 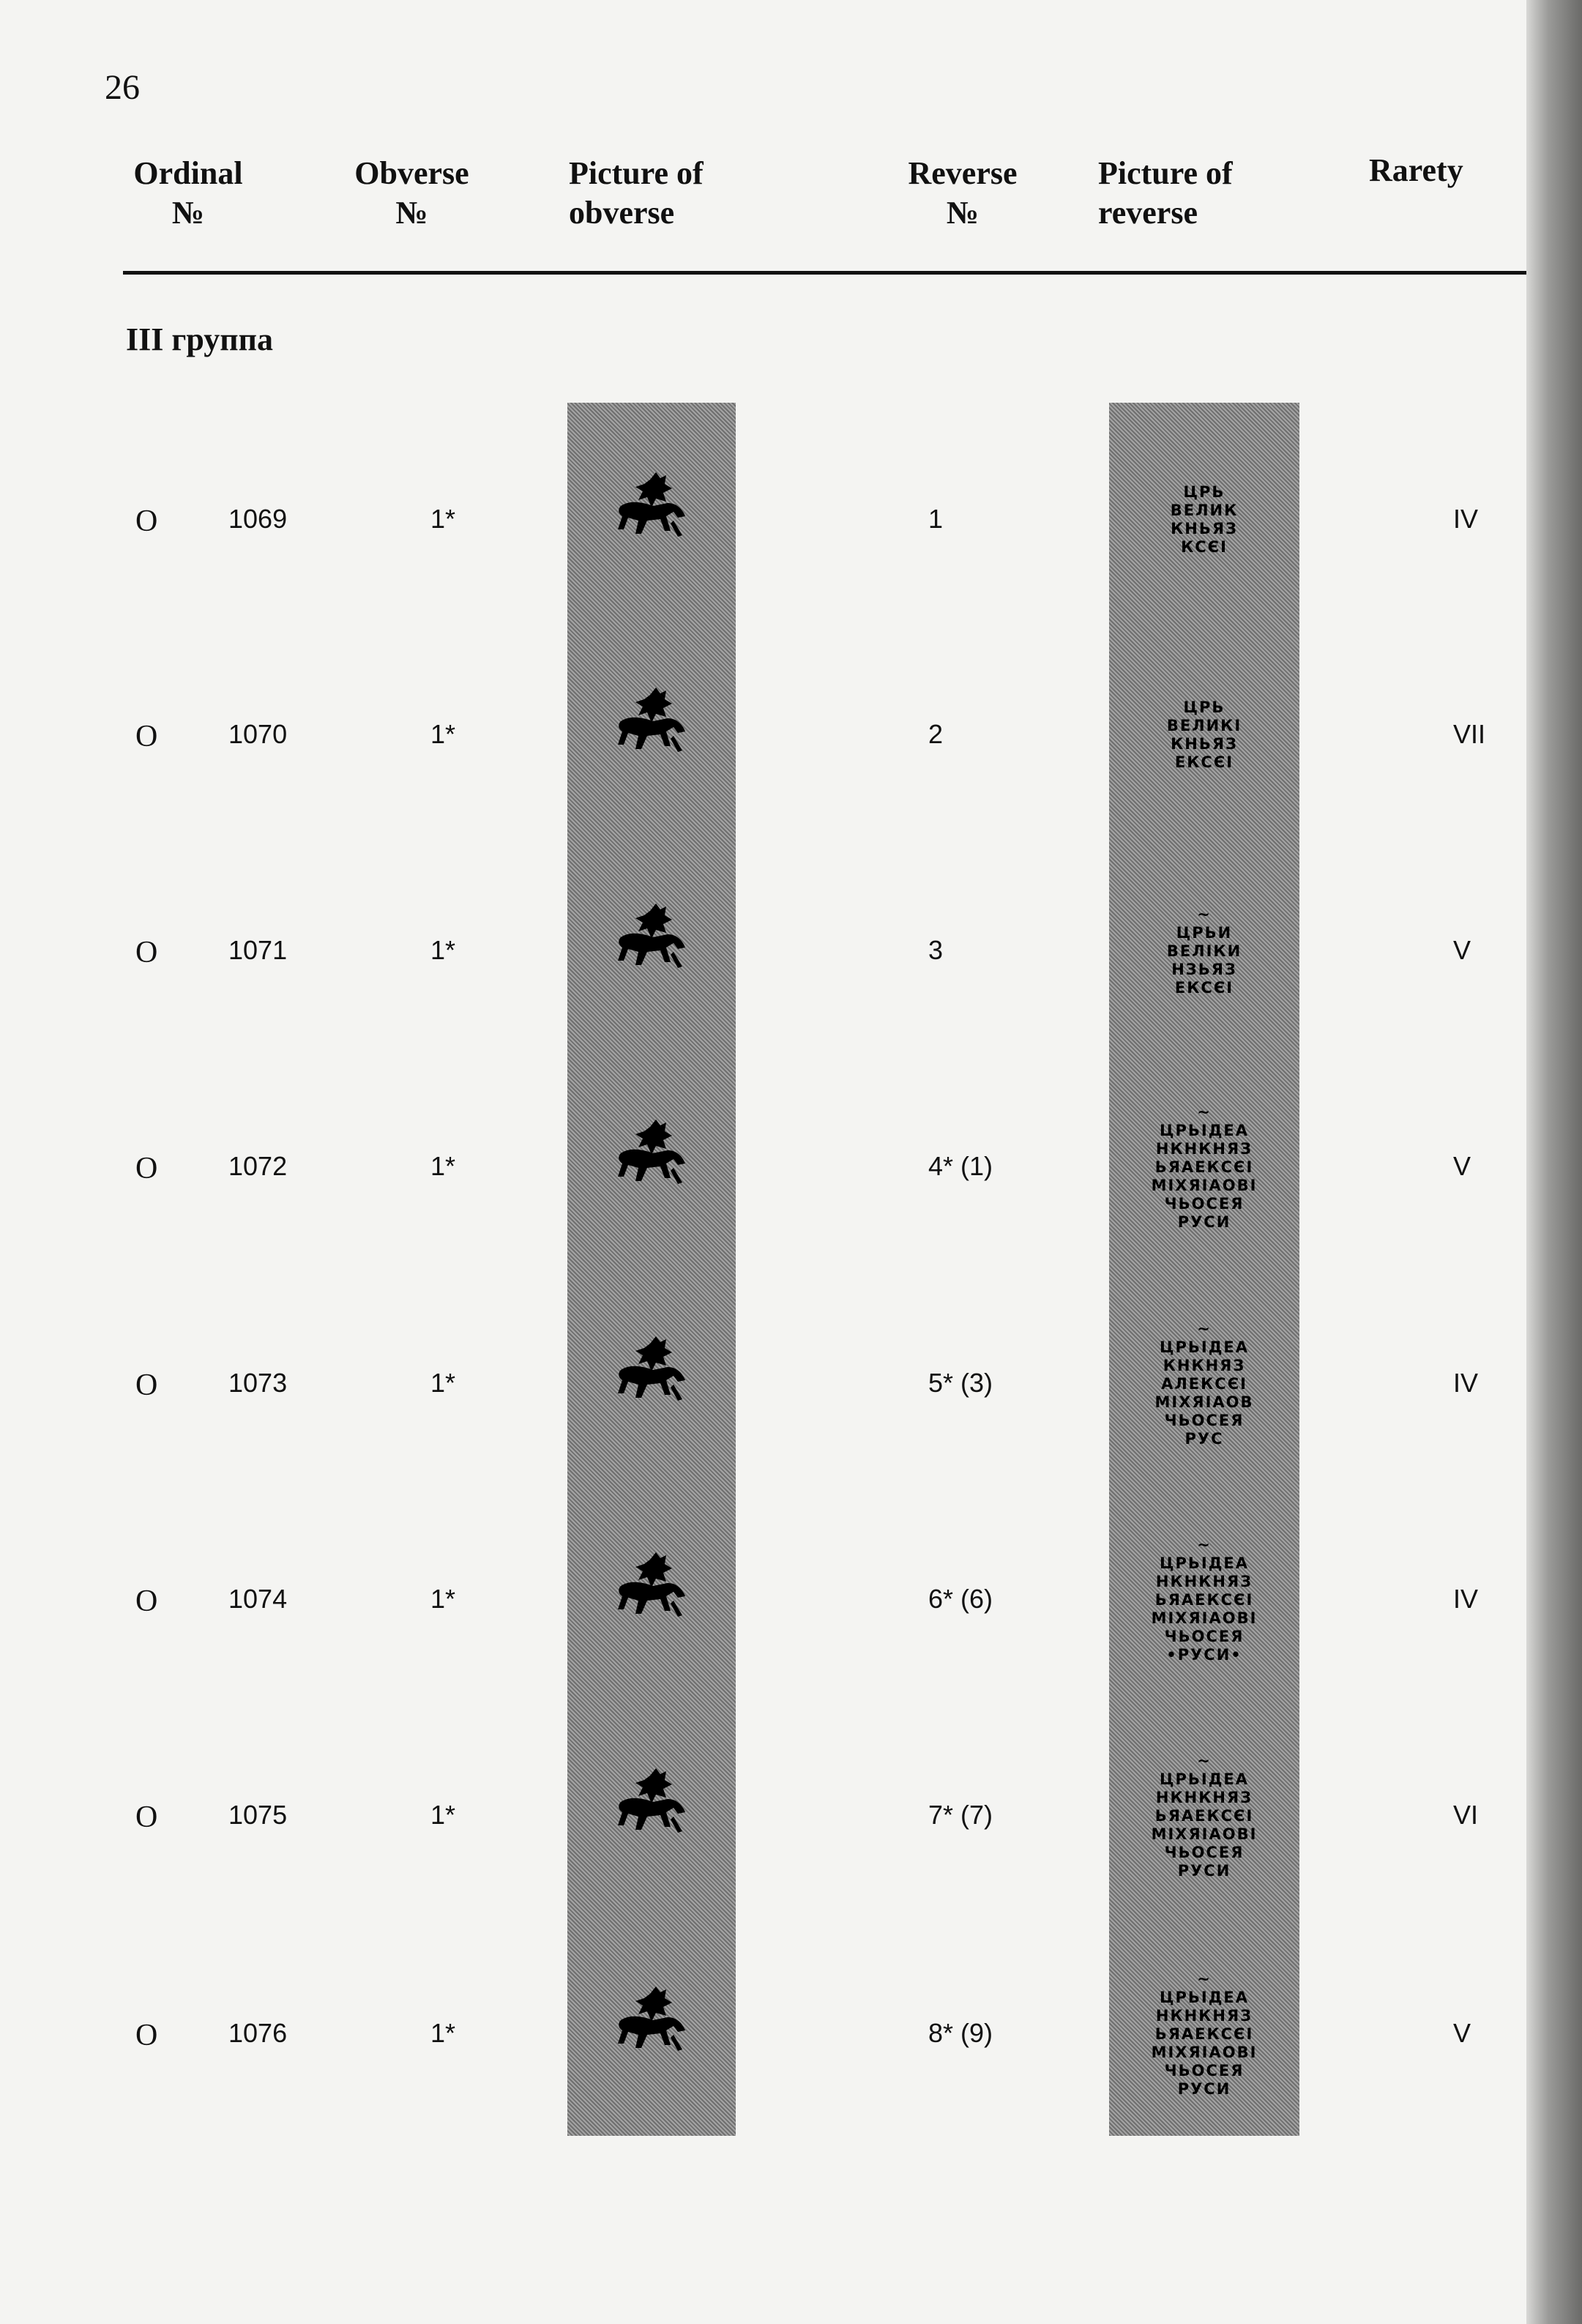 What do you see at coordinates (791, 957) in the screenshot?
I see `table-row: O 1071 1* 3 V` at bounding box center [791, 957].